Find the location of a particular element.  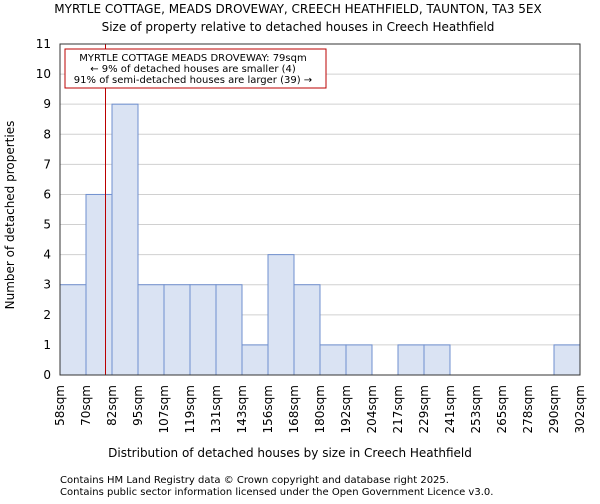

x-tick-label: 180sqm is located at coordinates (320, 409).